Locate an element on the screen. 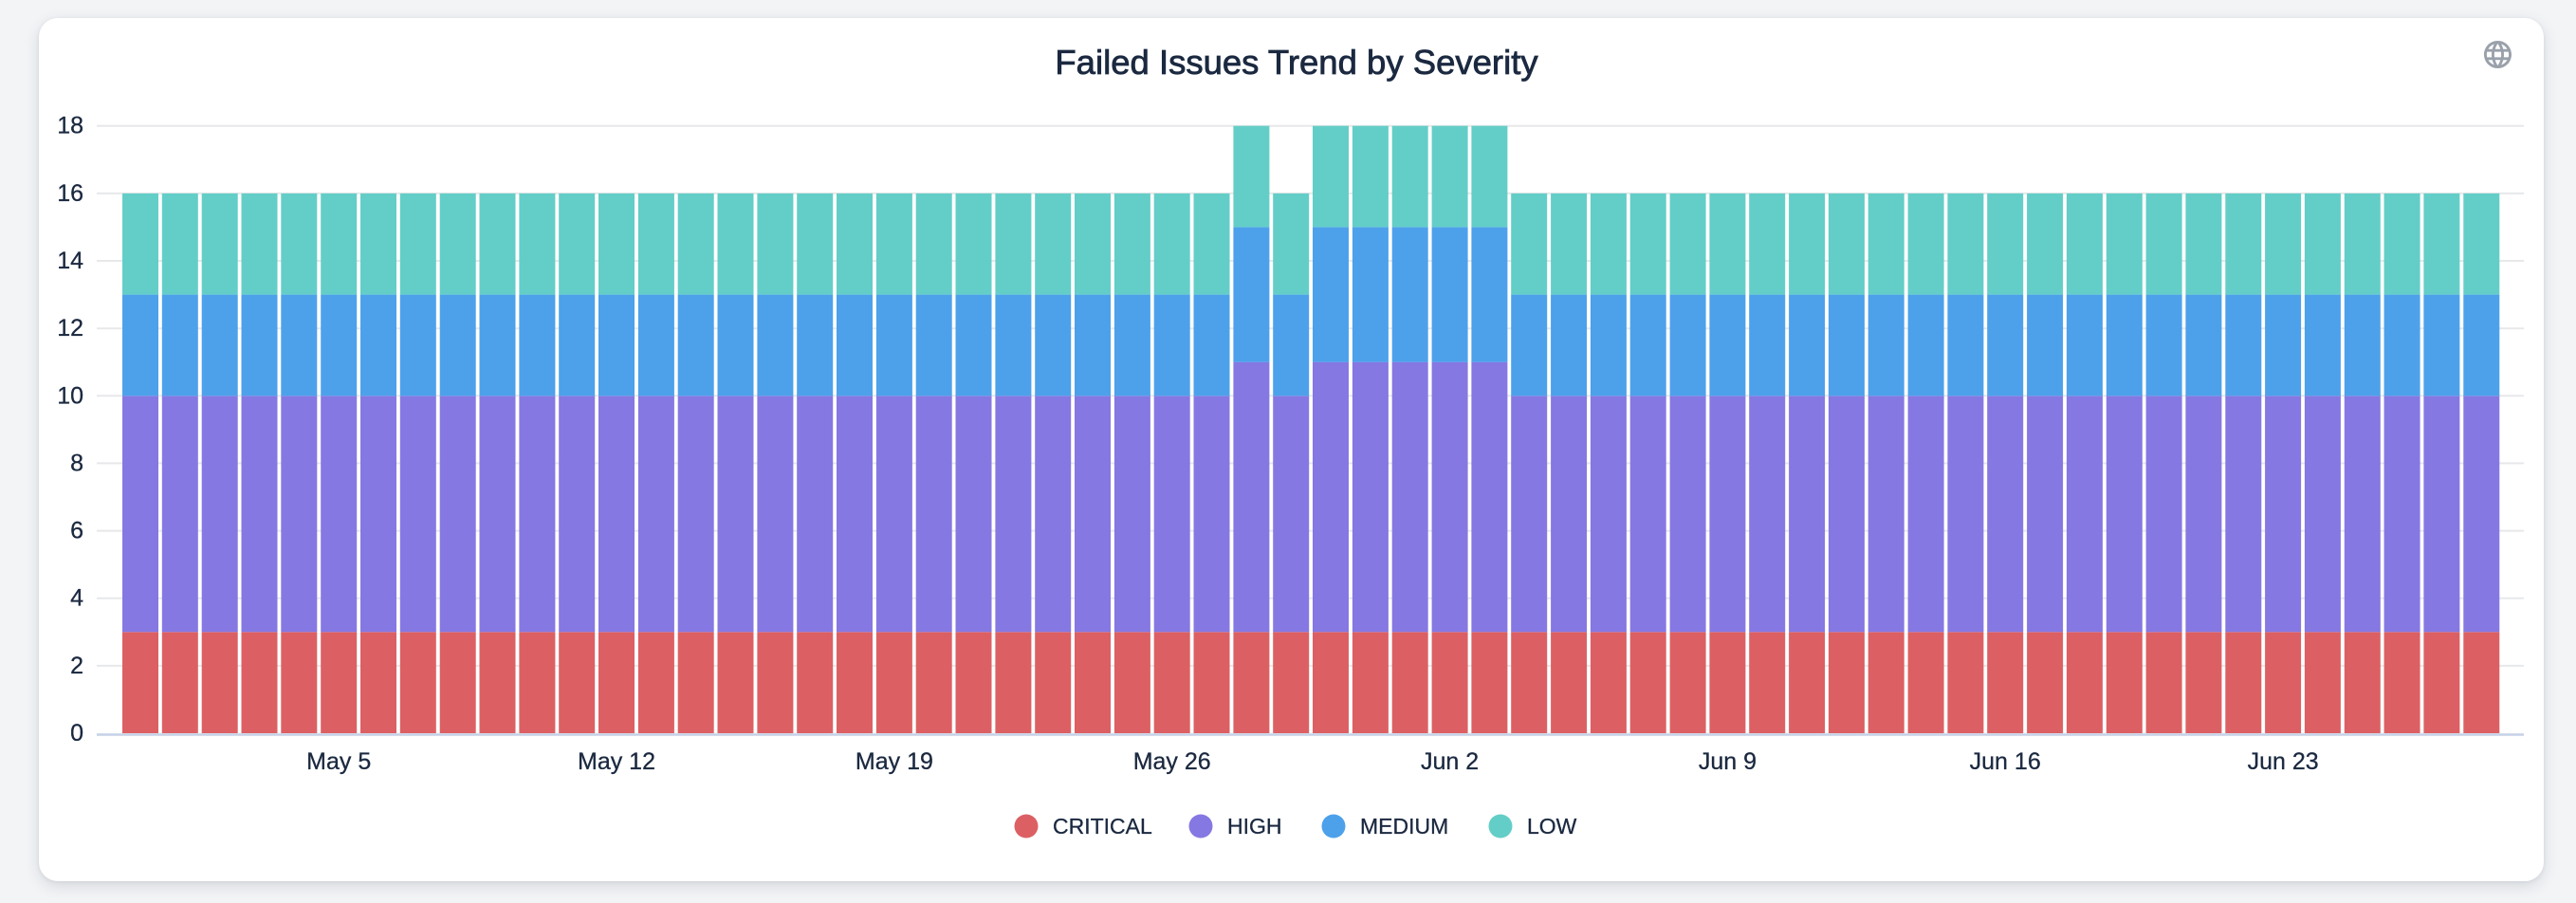 The width and height of the screenshot is (2576, 903). svg-text: 0 is located at coordinates (76, 733).